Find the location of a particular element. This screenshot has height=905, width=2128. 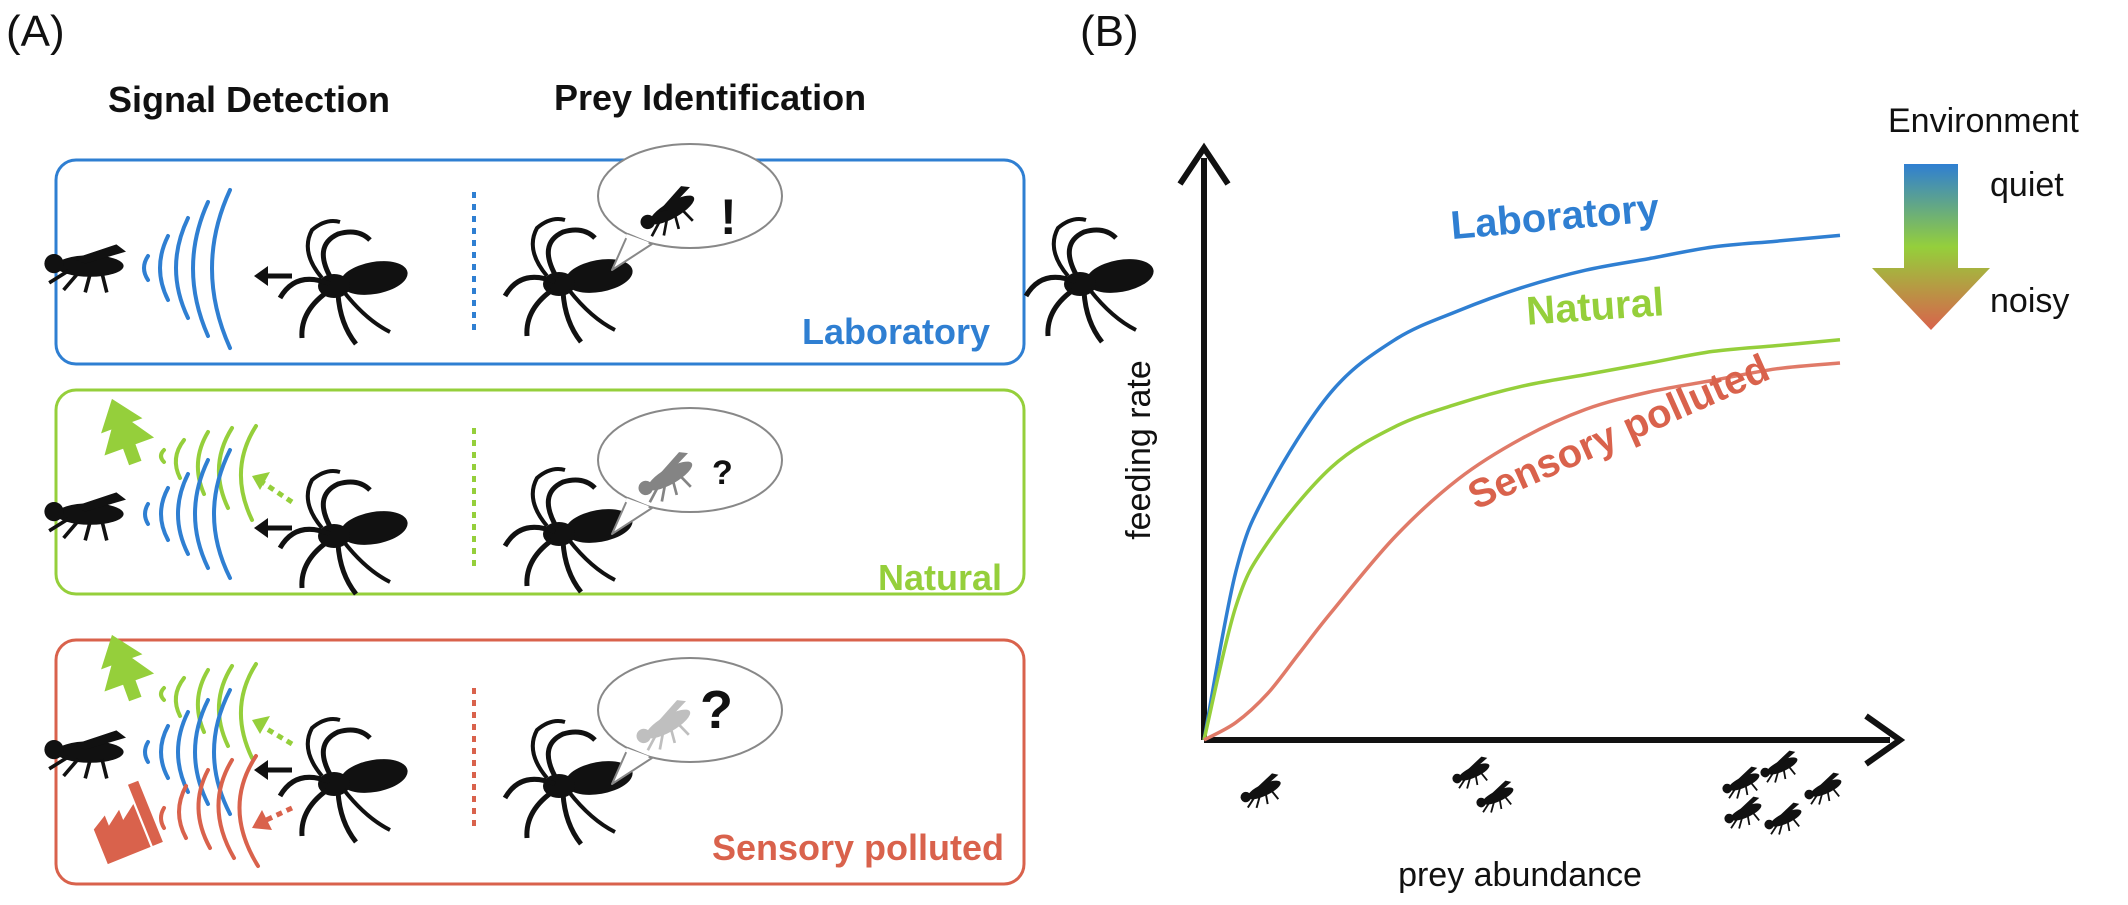

series-line-natural is located at coordinates (1521, 539).